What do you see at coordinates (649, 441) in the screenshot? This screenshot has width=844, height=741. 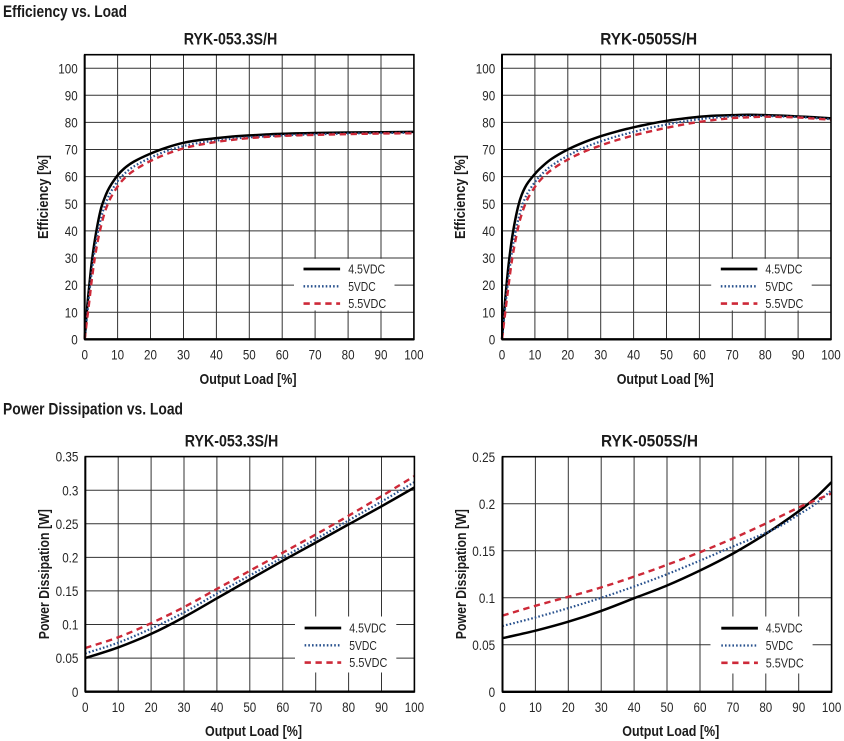 I see `svg-text: RYK-0505S/H` at bounding box center [649, 441].